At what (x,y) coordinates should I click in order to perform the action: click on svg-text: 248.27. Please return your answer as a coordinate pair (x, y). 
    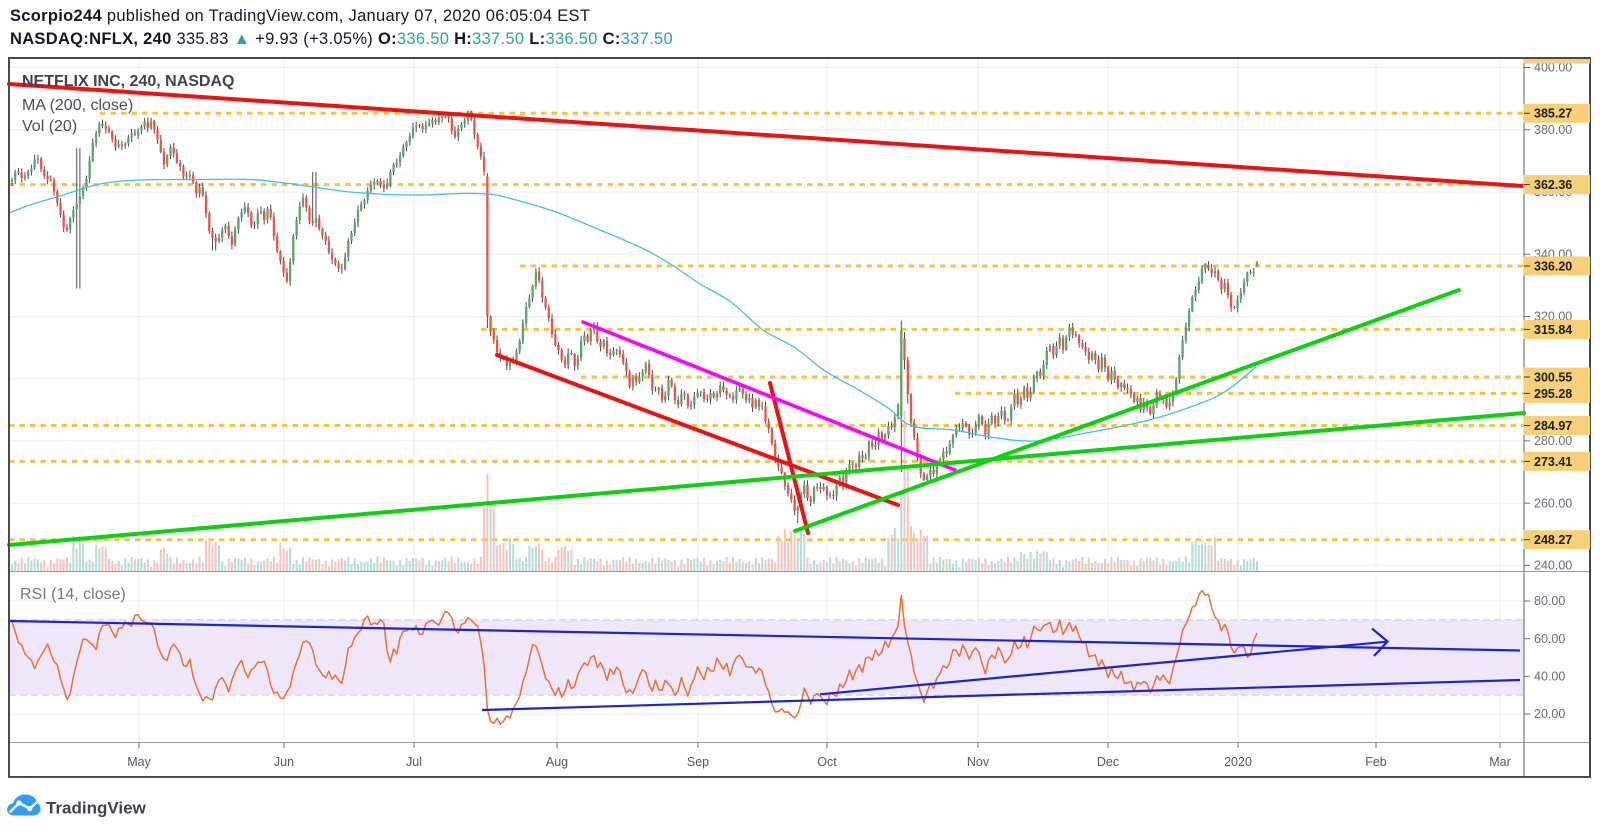
    Looking at the image, I should click on (1553, 540).